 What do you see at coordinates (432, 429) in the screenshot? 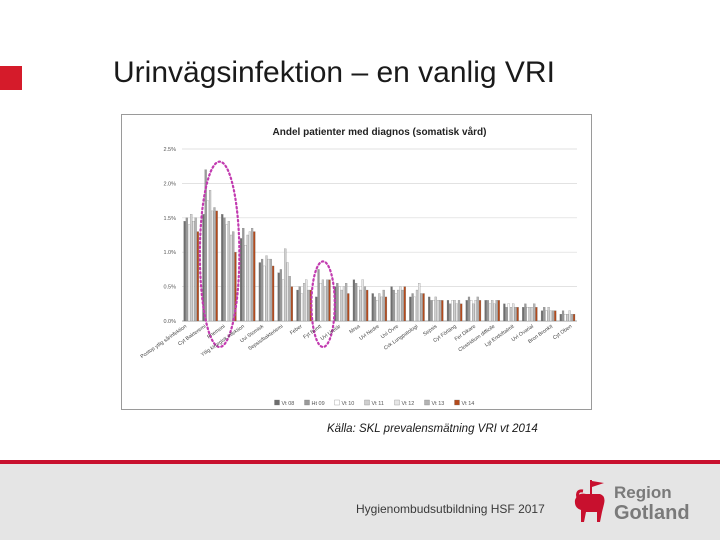
I see `source-caption: Källa: SKL prevalensmätning VRI vt 2014` at bounding box center [432, 429].